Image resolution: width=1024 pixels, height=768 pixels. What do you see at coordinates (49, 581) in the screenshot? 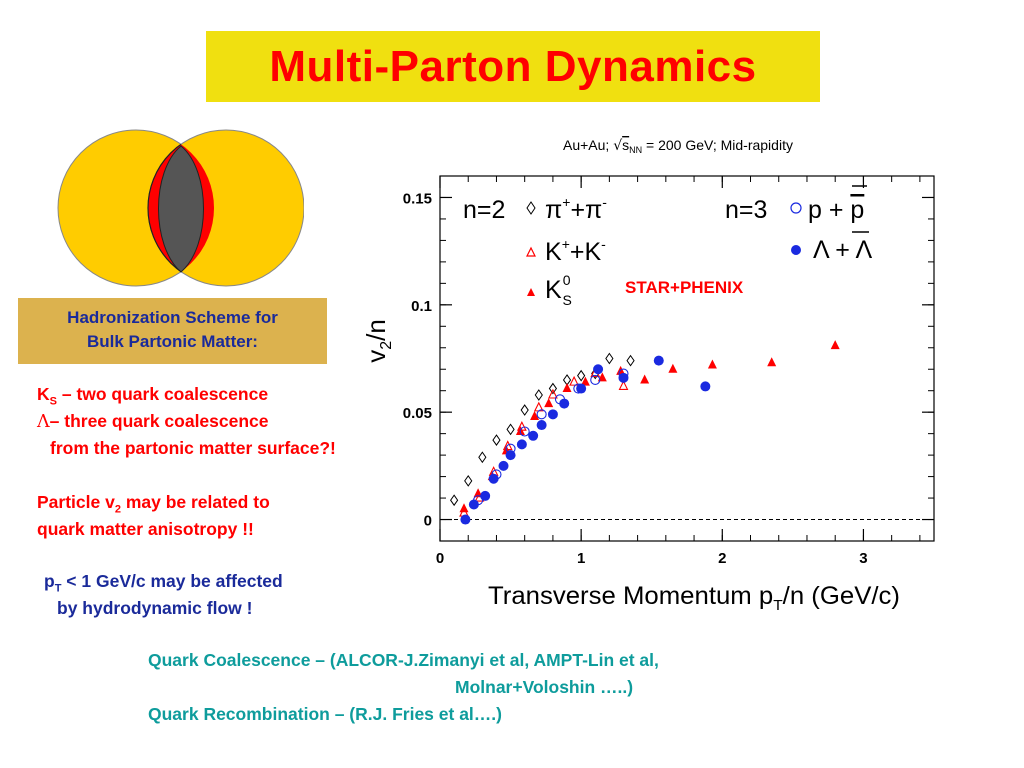
I see `pt-text-a: p` at bounding box center [49, 581].